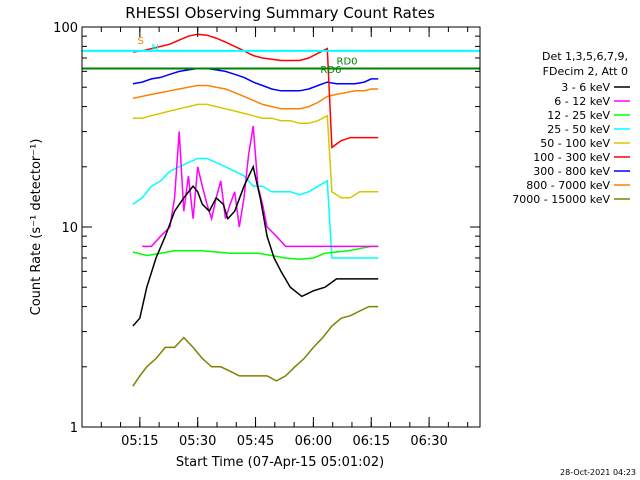  Describe the element at coordinates (585, 56) in the screenshot. I see `legend-header-line-1: Det 1,3,5,6,7,9,` at that location.